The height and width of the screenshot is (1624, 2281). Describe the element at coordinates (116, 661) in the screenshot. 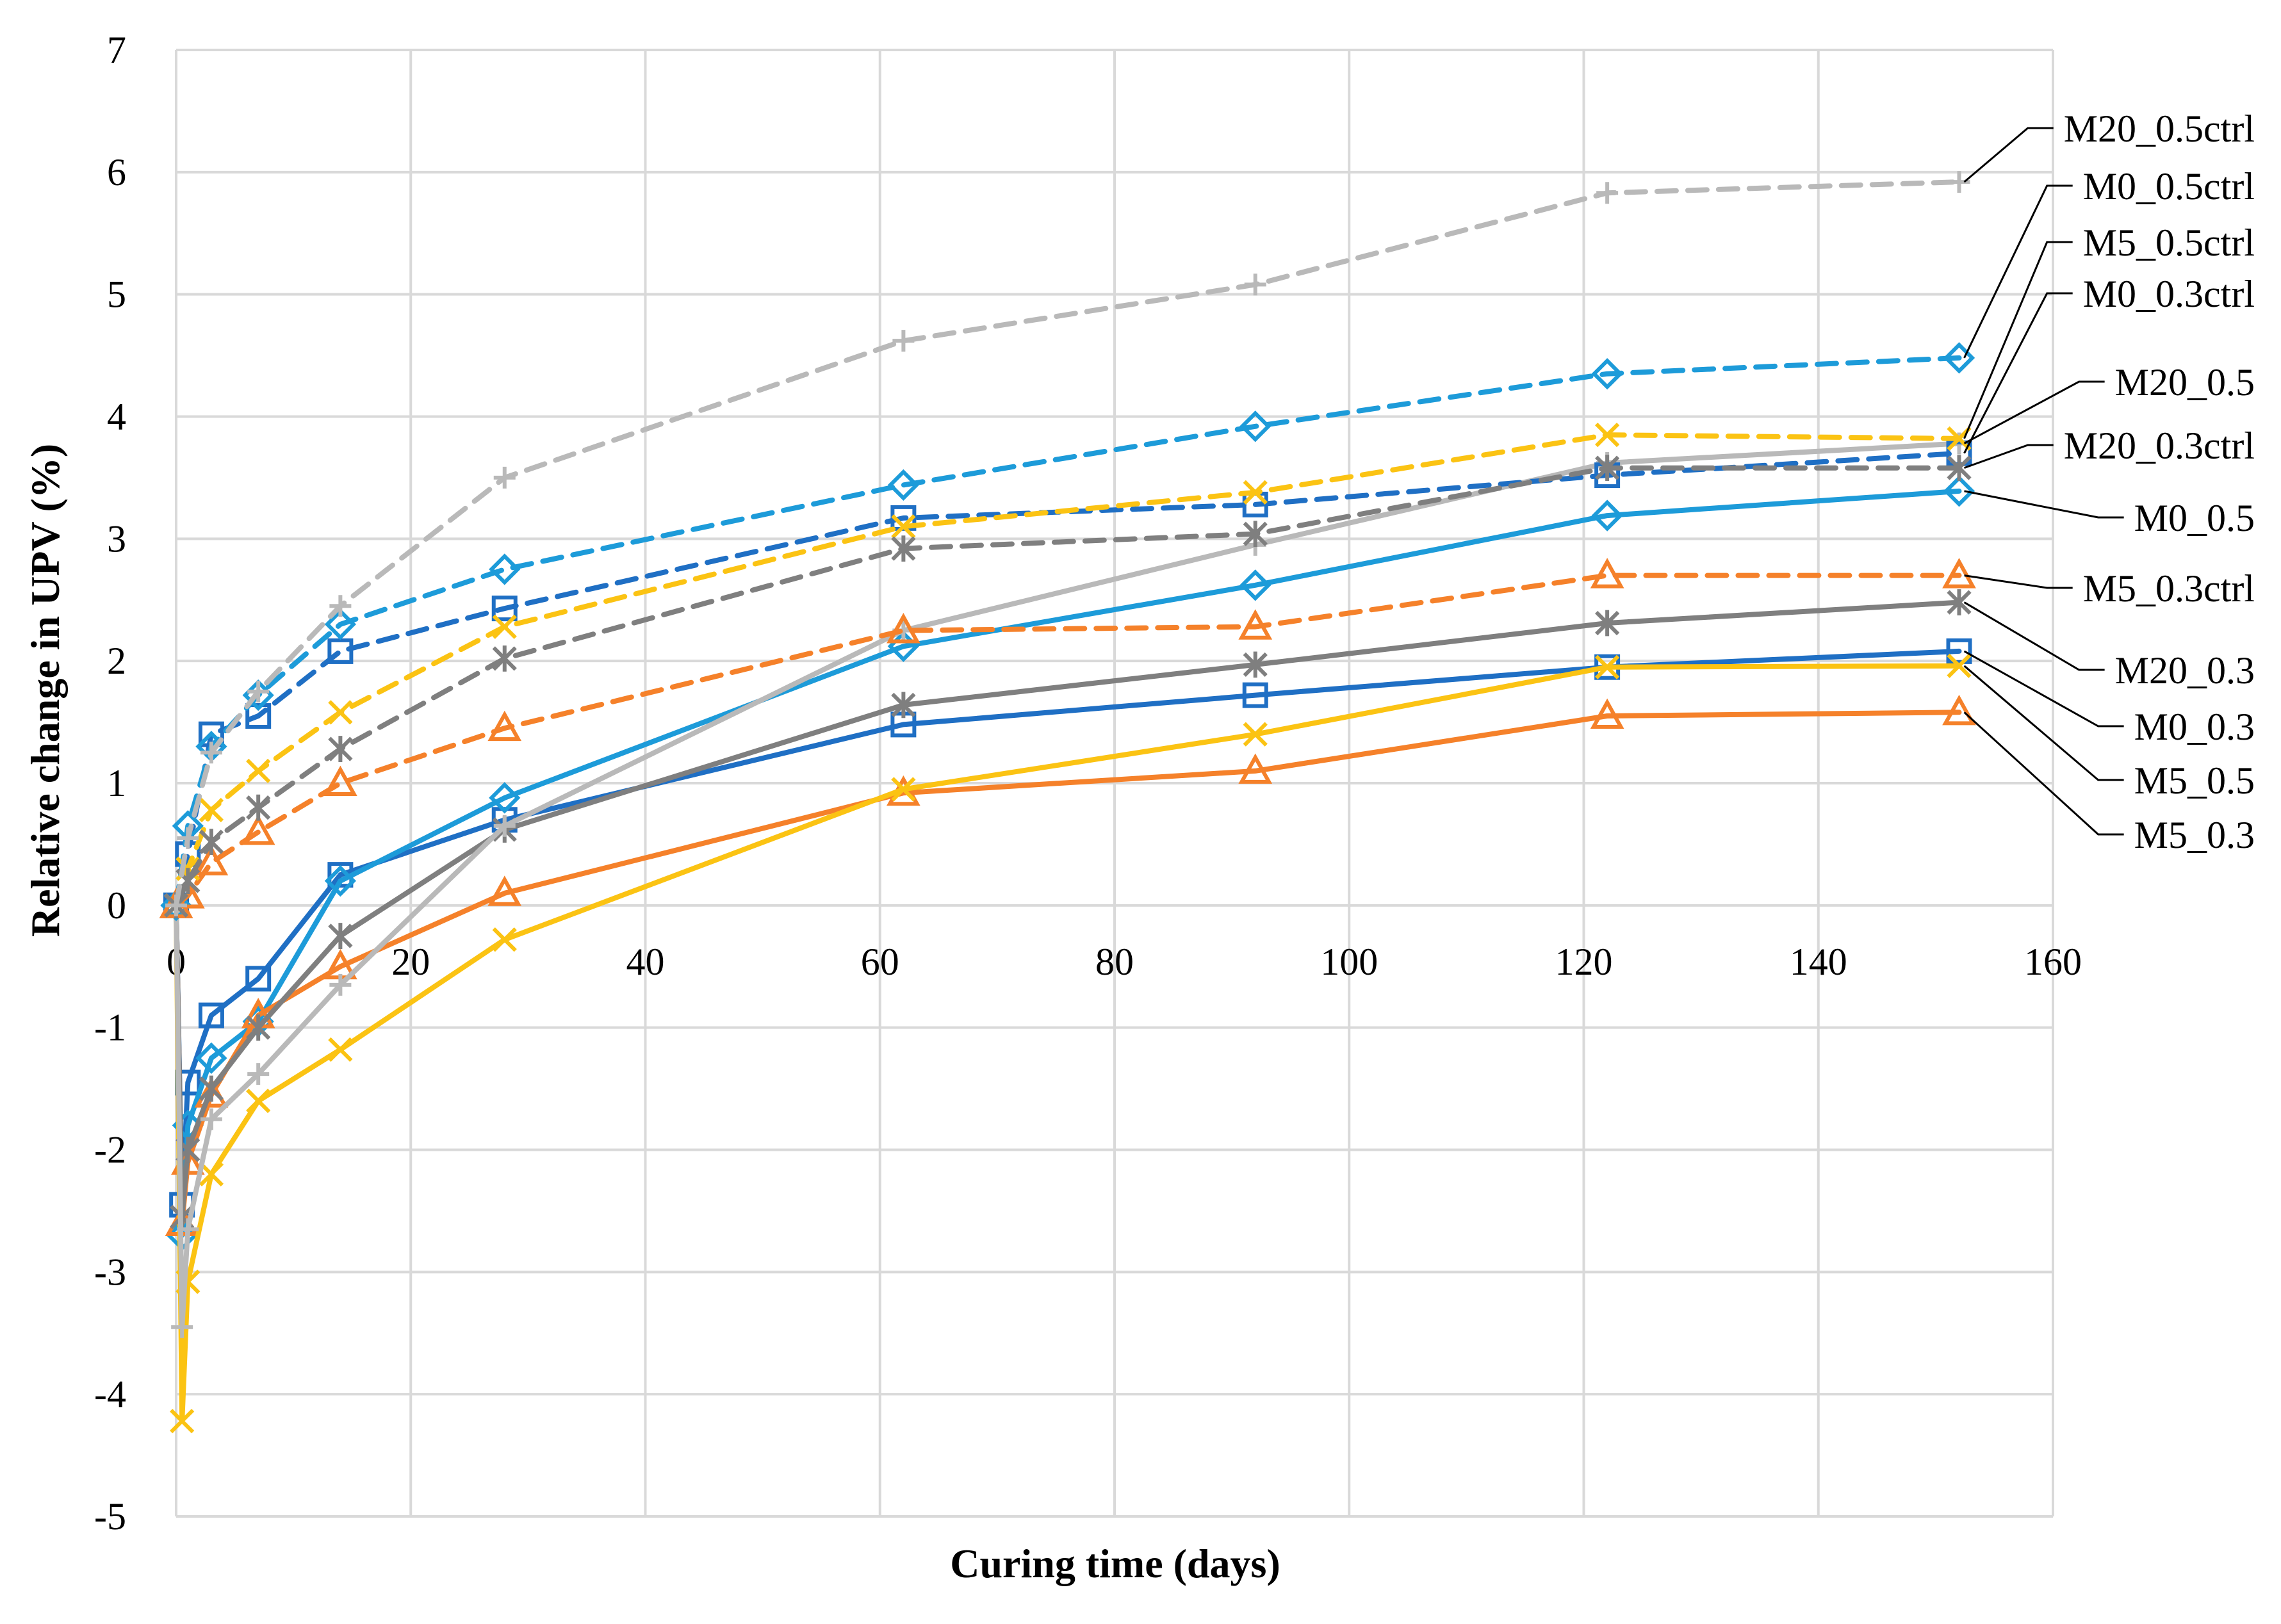

I see `y-tick-label: 2` at that location.